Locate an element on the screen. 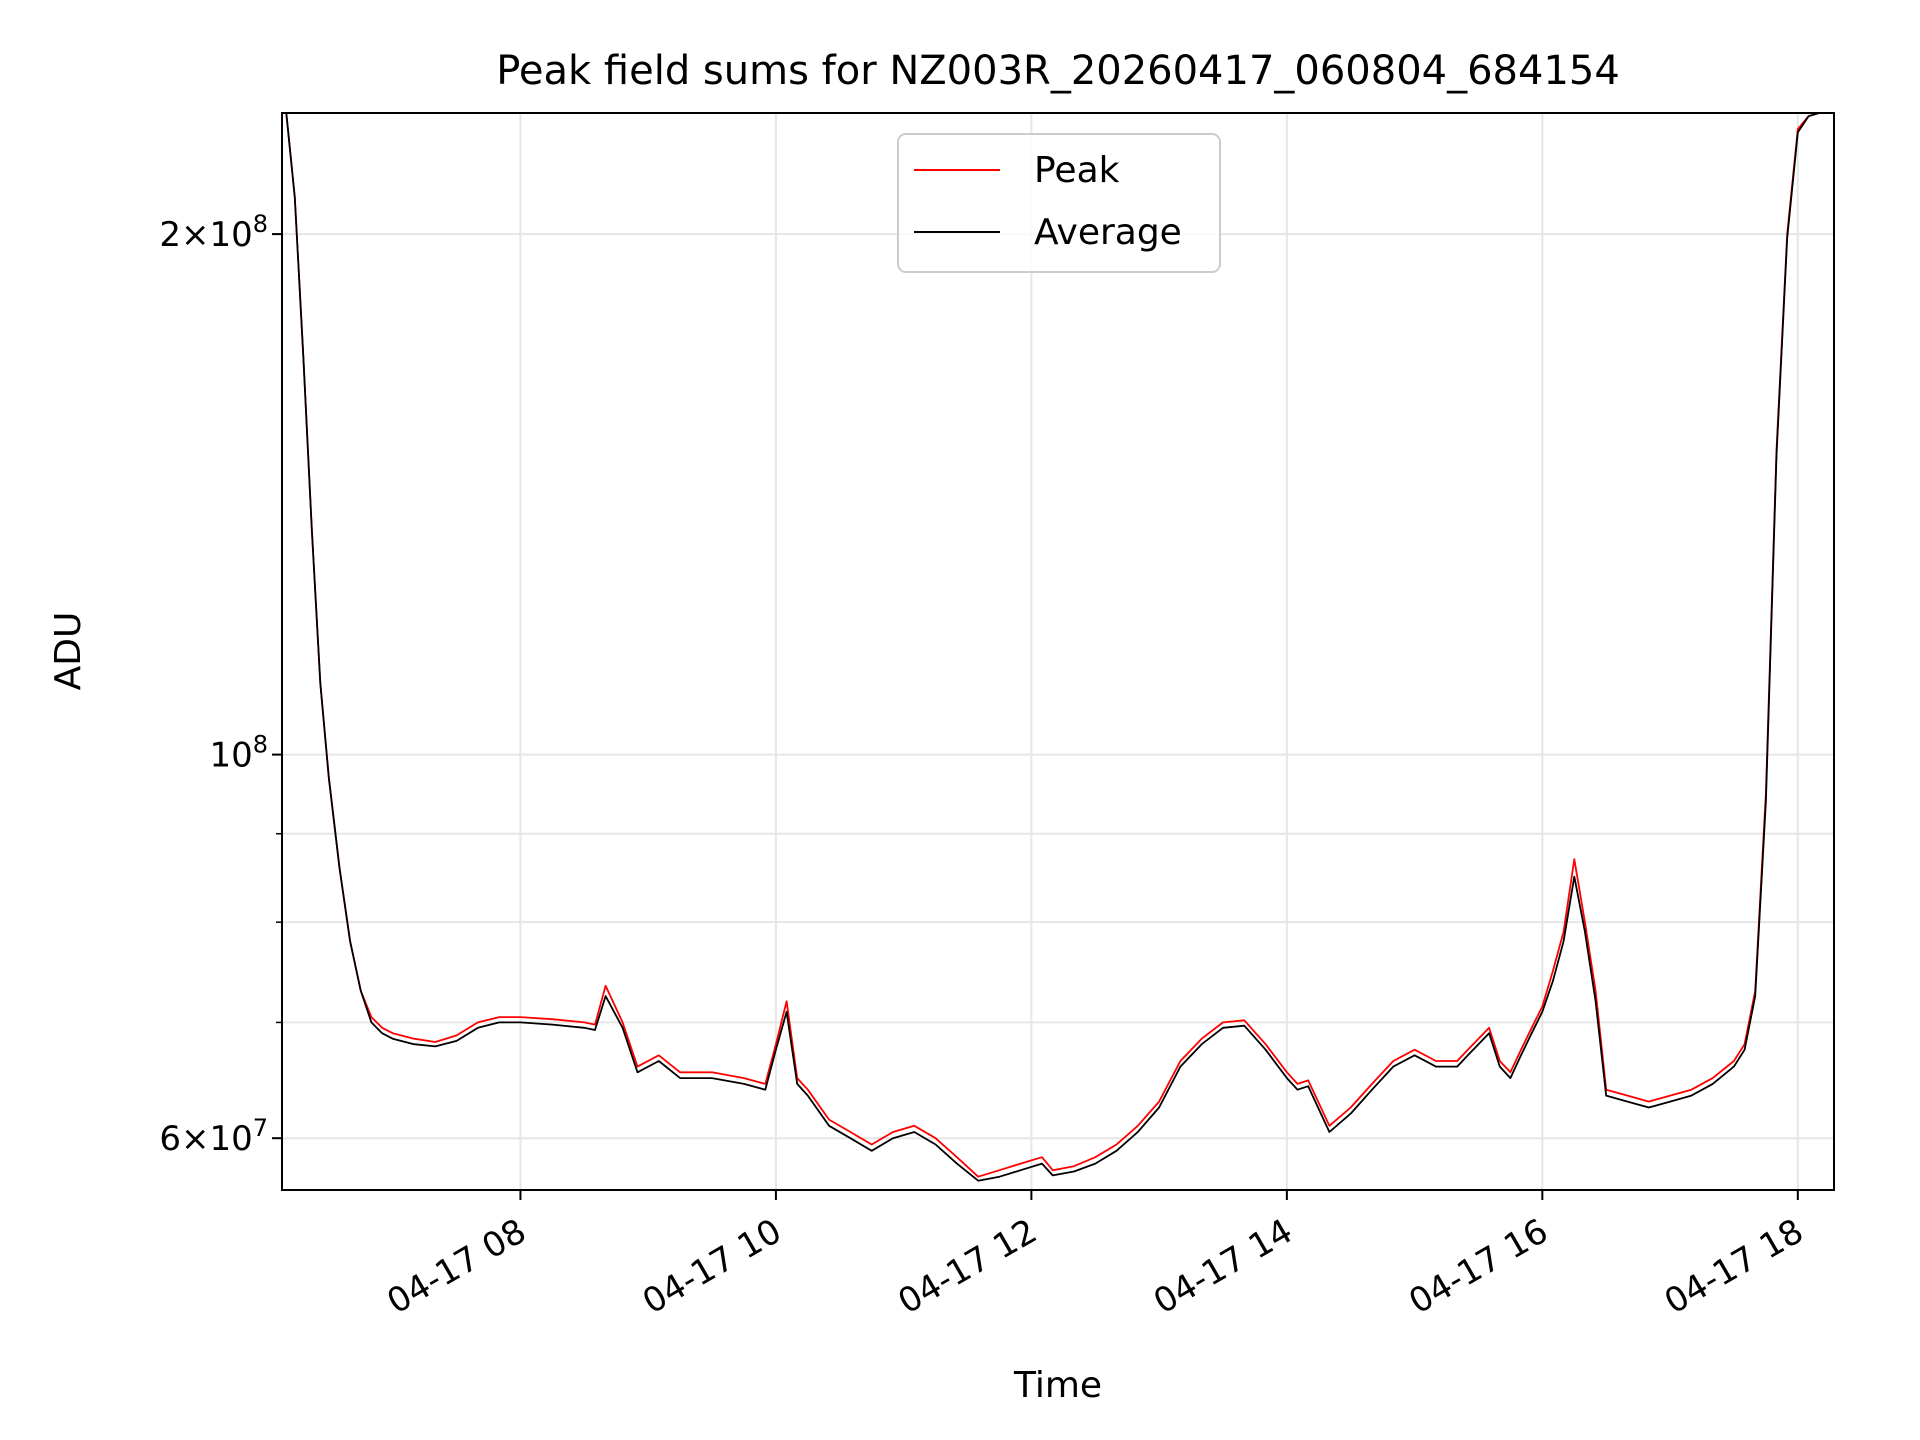  y-tick-label: 6×107 is located at coordinates (213, 1136).